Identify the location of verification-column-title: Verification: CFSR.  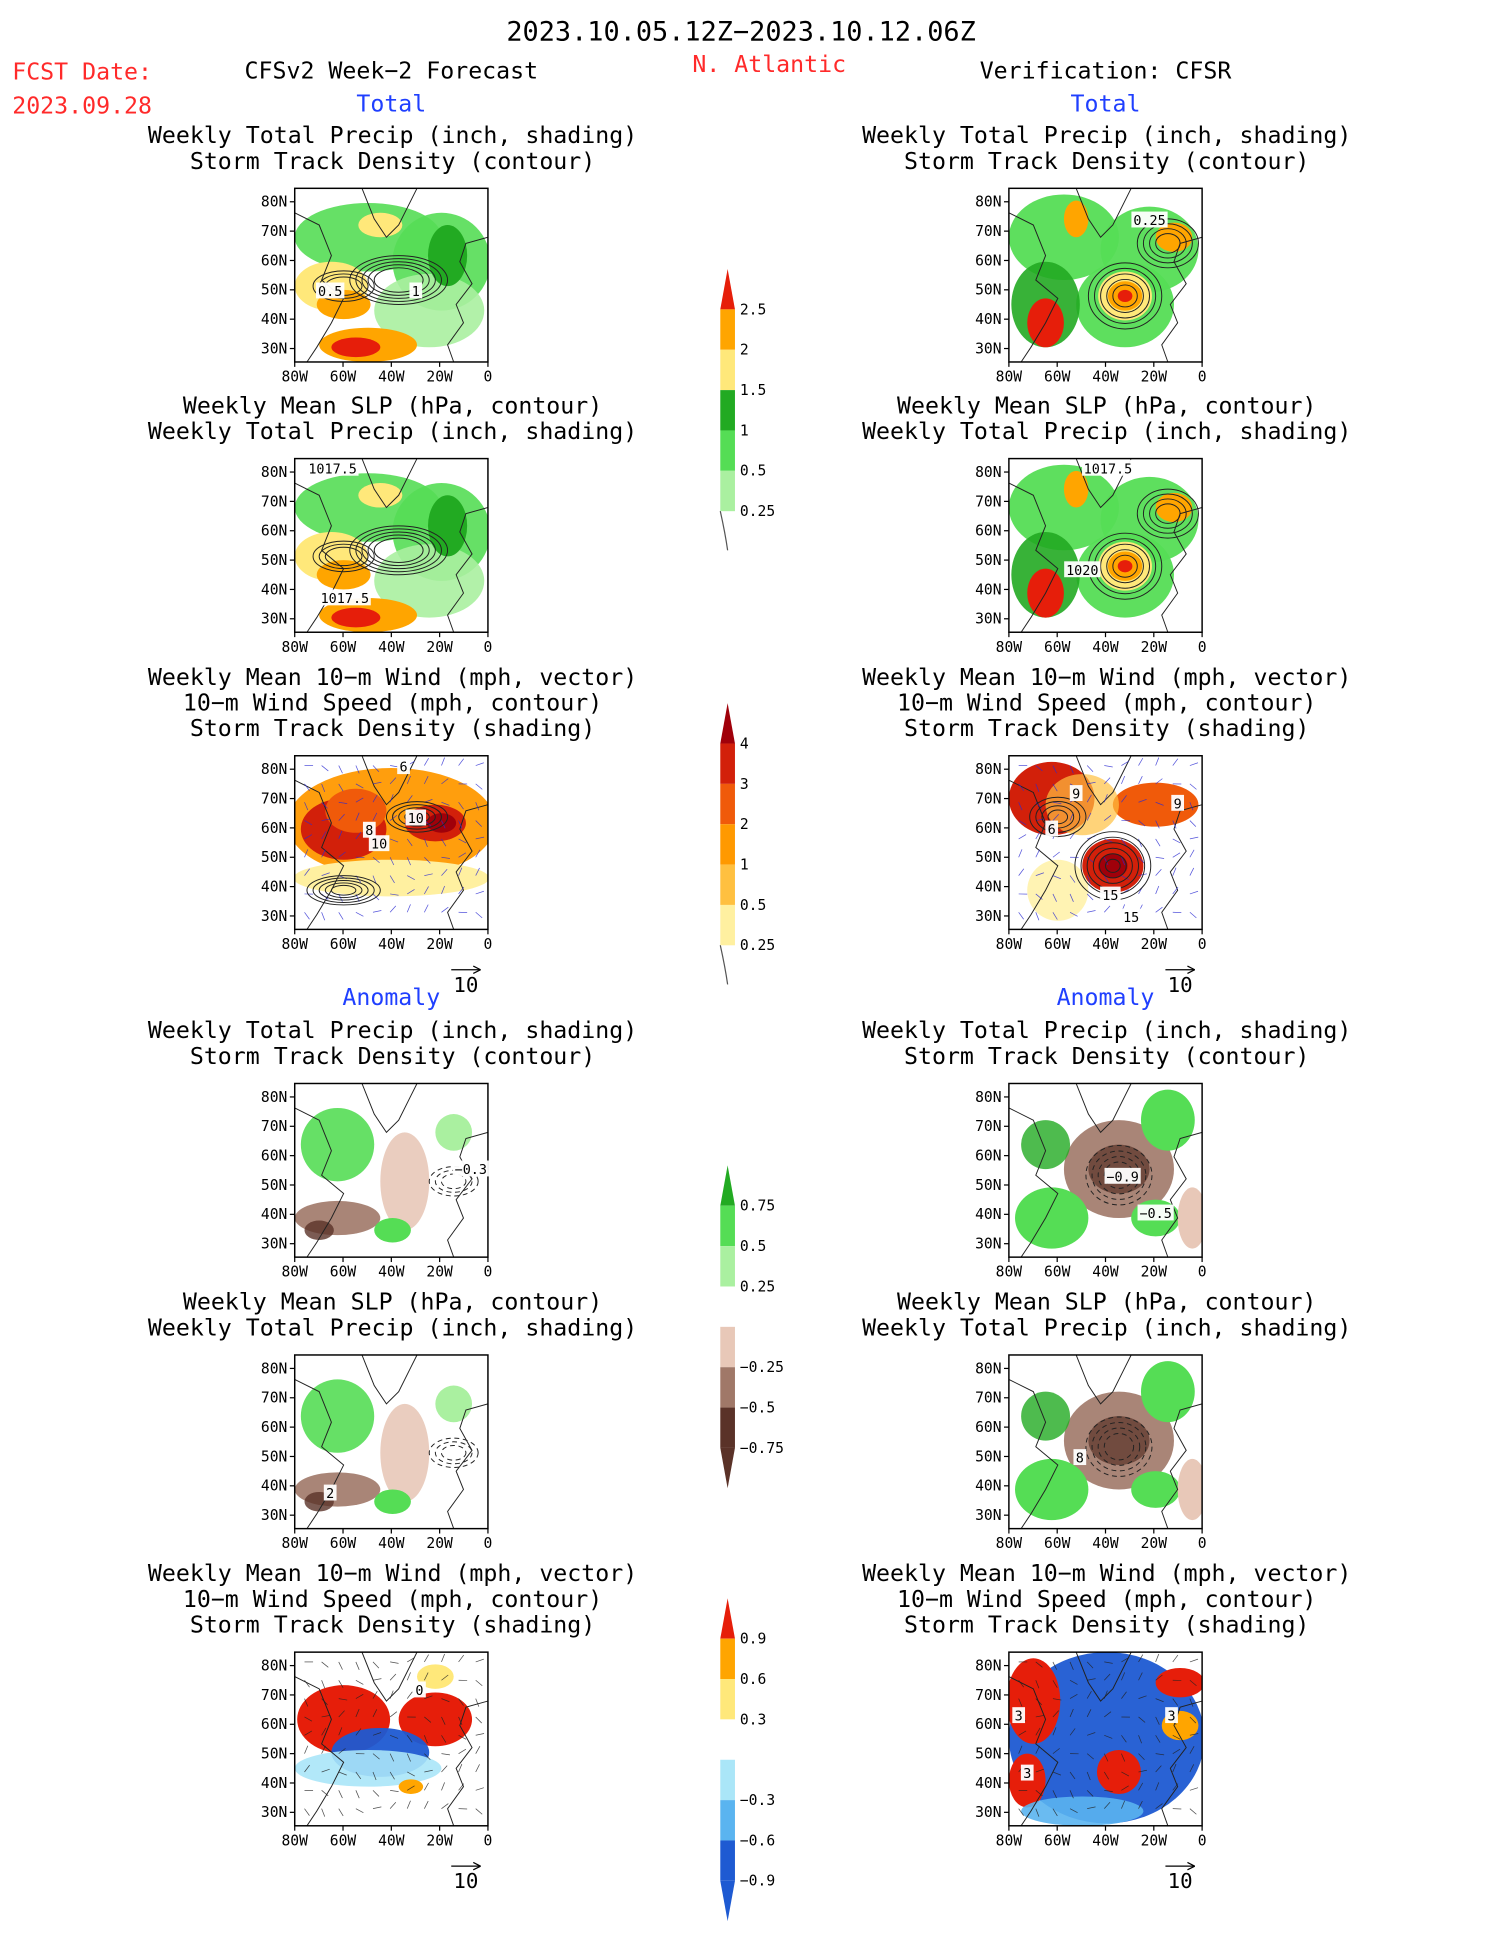
(1106, 70).